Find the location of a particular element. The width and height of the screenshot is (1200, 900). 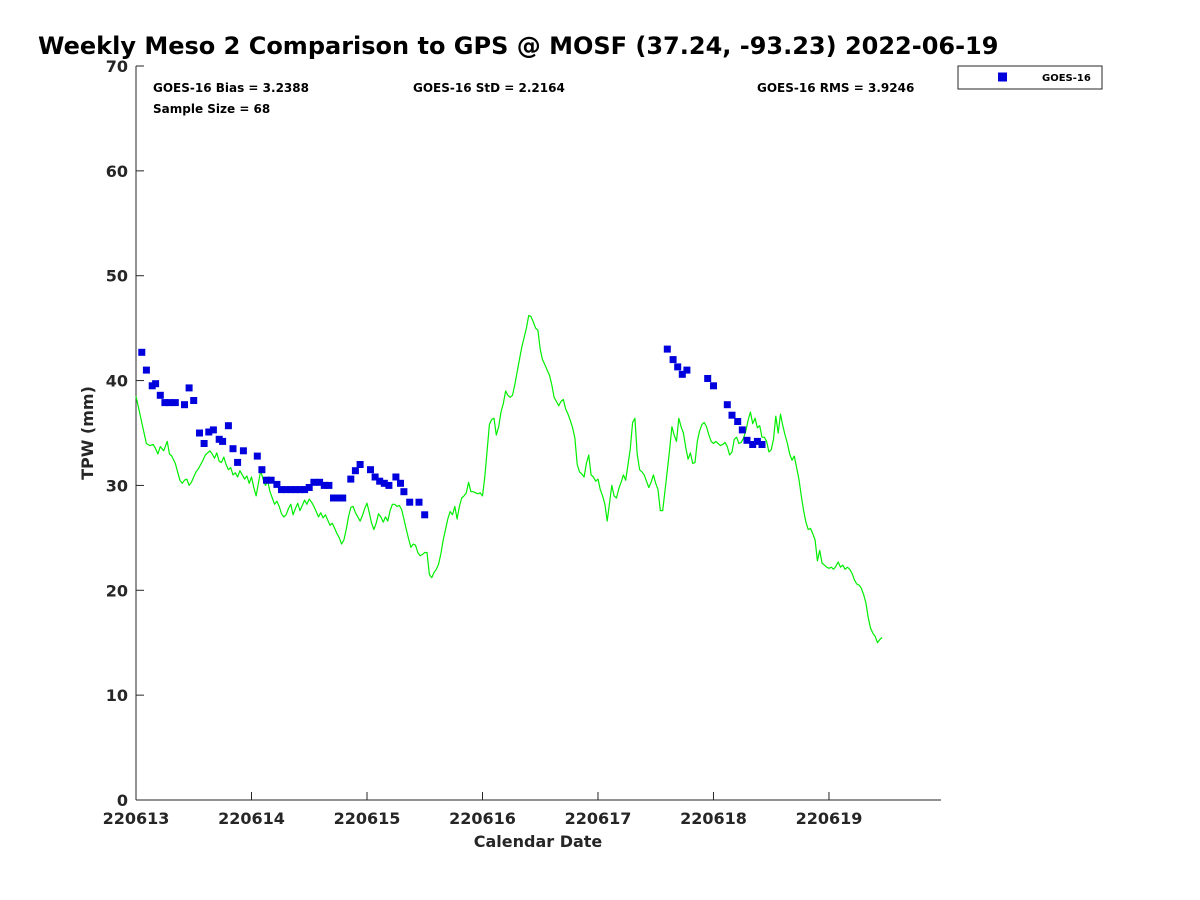

y-tick-label: 20 is located at coordinates (117, 590).